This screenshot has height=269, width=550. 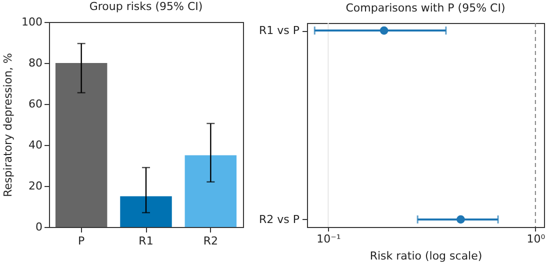 I want to click on y-tick-label: 60, so click(x=35, y=104).